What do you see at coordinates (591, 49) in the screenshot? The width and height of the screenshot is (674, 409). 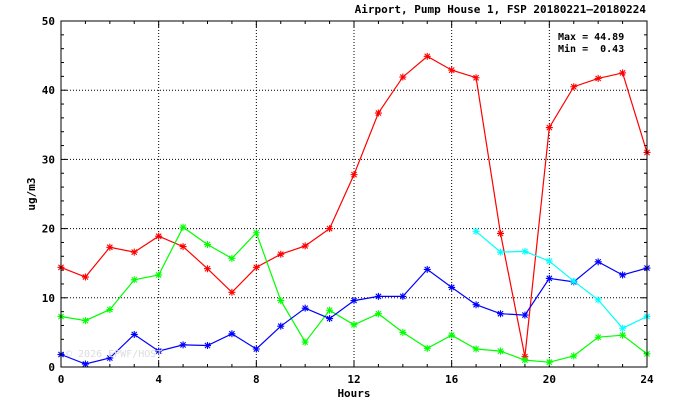 I see `stats-min: Min = 0.43` at bounding box center [591, 49].